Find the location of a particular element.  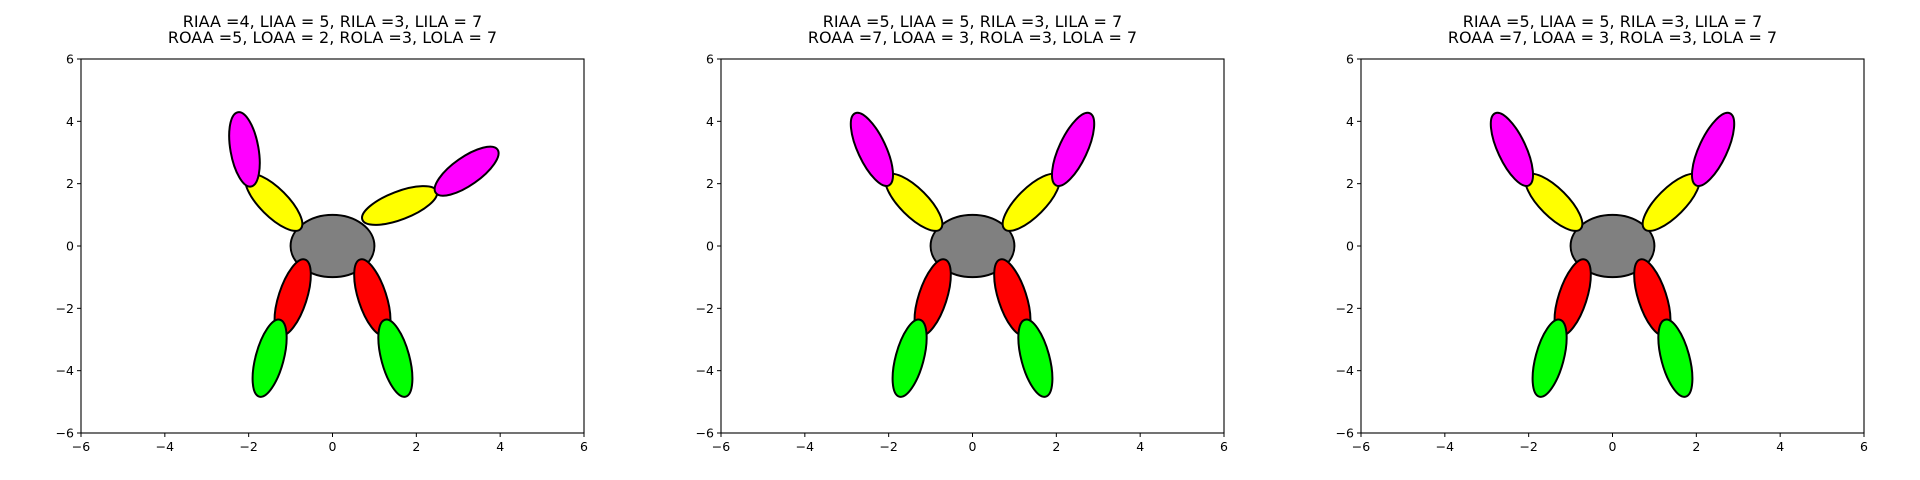

chart-title-line: ROAA =5, LOAA = 2, ROLA =3, LOLA = 7 is located at coordinates (332, 37).